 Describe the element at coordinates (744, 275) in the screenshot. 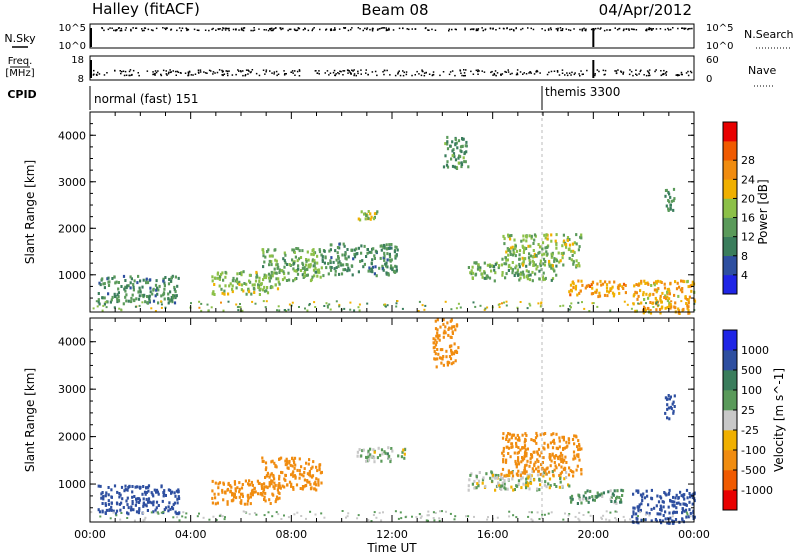

I see `colorbar-tick-label: 4` at that location.